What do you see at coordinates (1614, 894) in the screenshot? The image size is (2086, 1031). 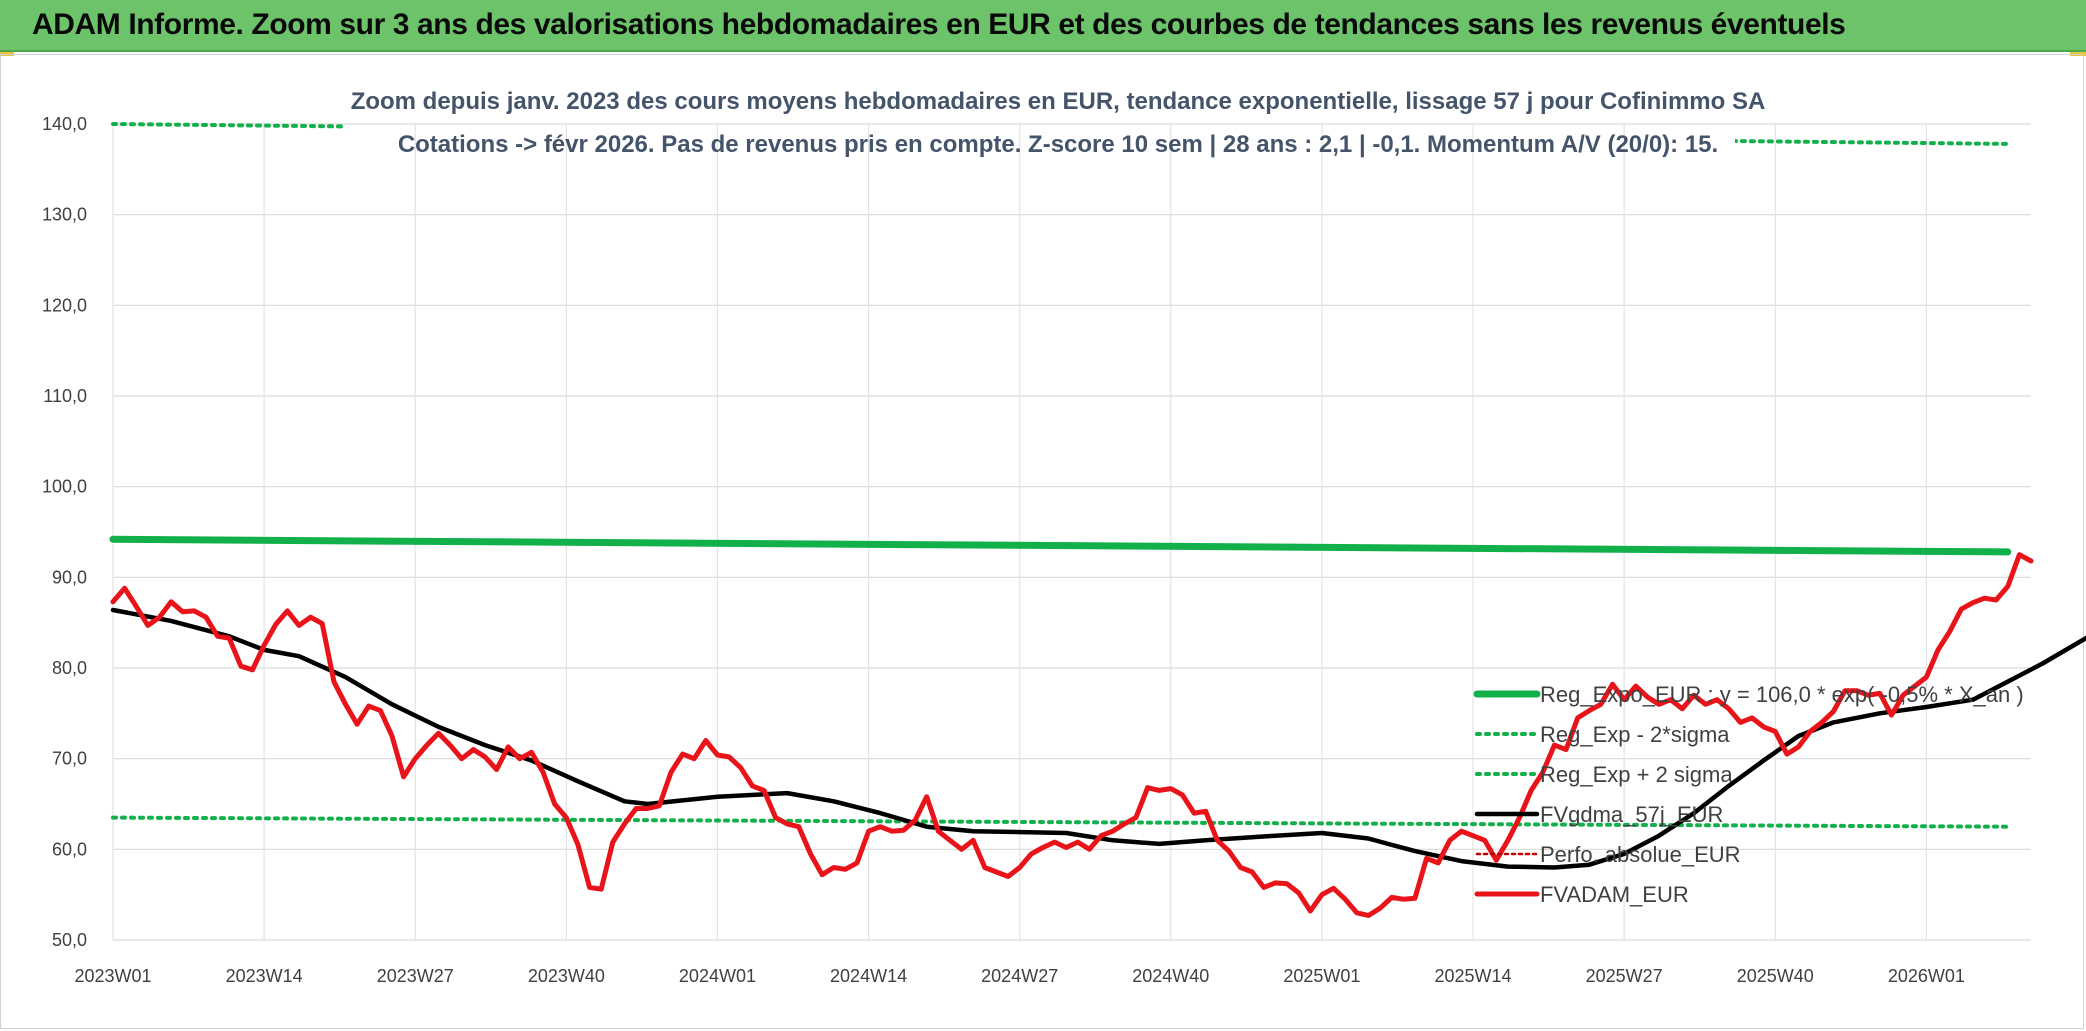 I see `legend-label: FVADAM_EUR` at bounding box center [1614, 894].